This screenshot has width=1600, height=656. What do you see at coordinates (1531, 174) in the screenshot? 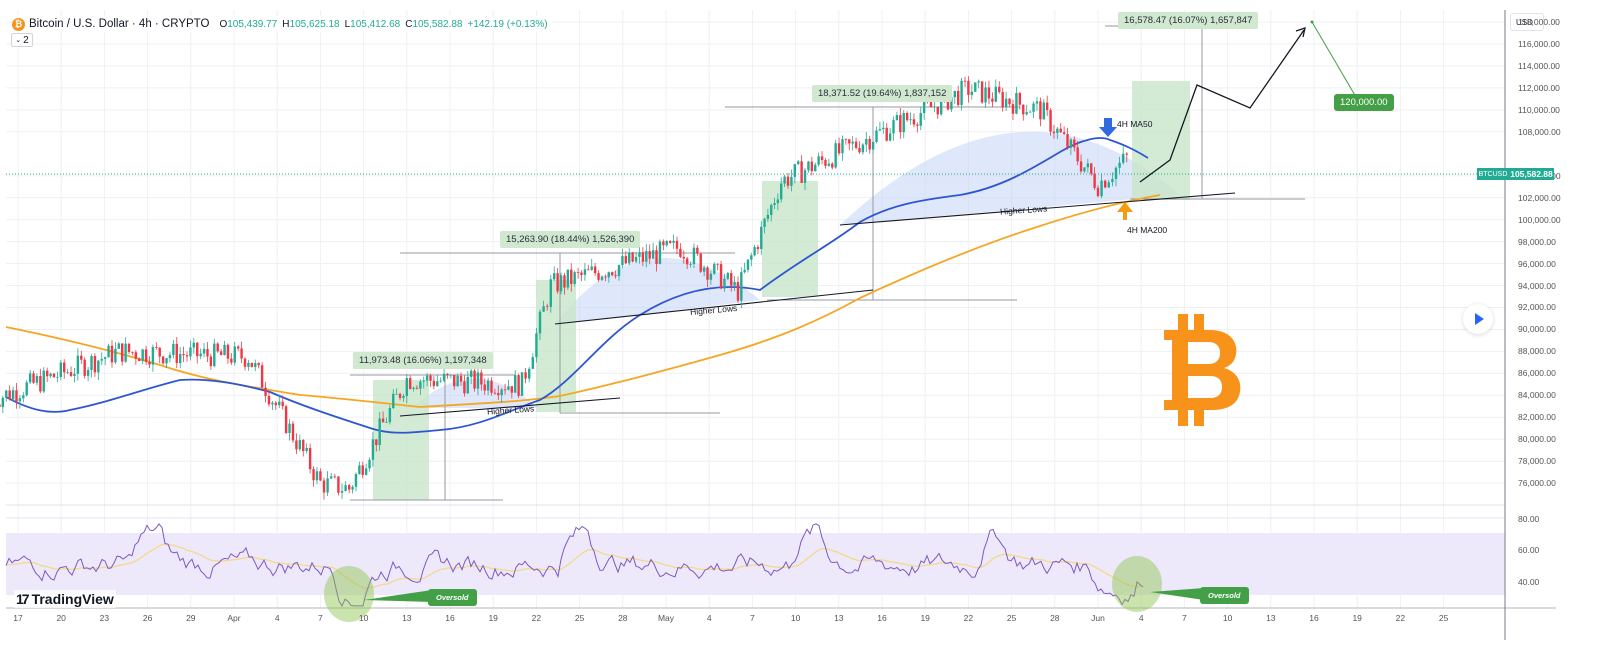
I see `last-price-tag: 105,582.88` at bounding box center [1531, 174].